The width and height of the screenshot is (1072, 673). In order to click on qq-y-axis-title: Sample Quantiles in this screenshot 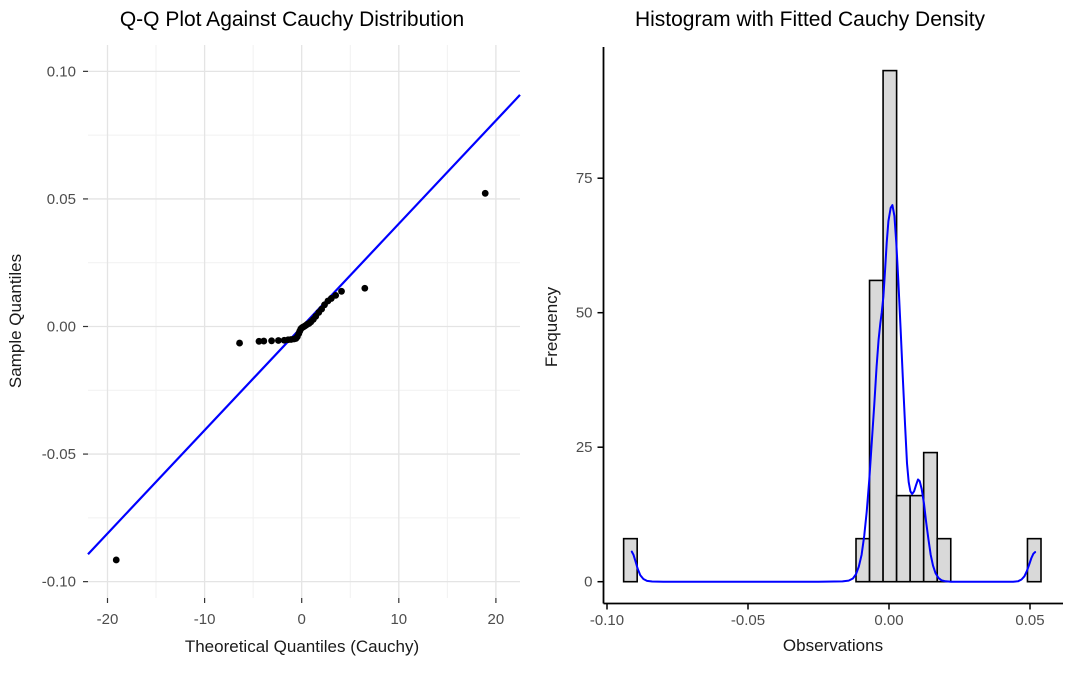, I will do `click(15, 321)`.